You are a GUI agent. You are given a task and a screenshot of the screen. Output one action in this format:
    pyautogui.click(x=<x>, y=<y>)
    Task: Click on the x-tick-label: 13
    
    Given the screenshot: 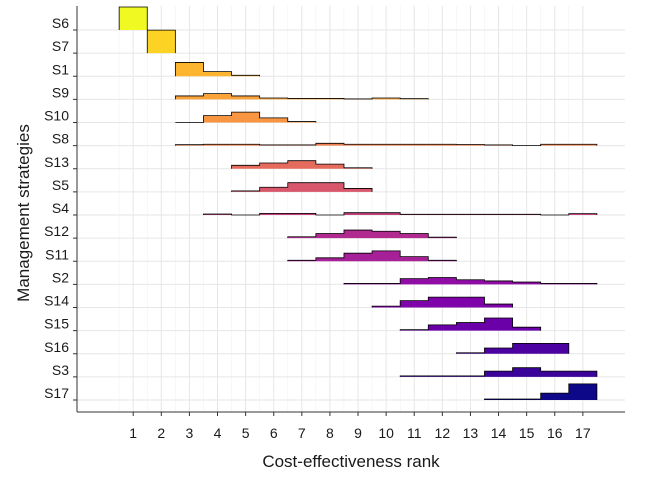 What is the action you would take?
    pyautogui.click(x=471, y=433)
    